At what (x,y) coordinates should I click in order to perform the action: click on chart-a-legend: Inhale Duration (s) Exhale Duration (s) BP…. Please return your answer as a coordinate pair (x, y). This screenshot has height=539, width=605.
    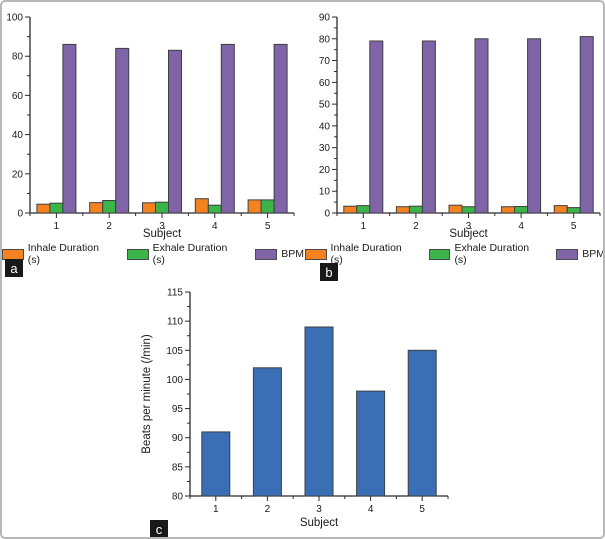
    Looking at the image, I should click on (153, 254).